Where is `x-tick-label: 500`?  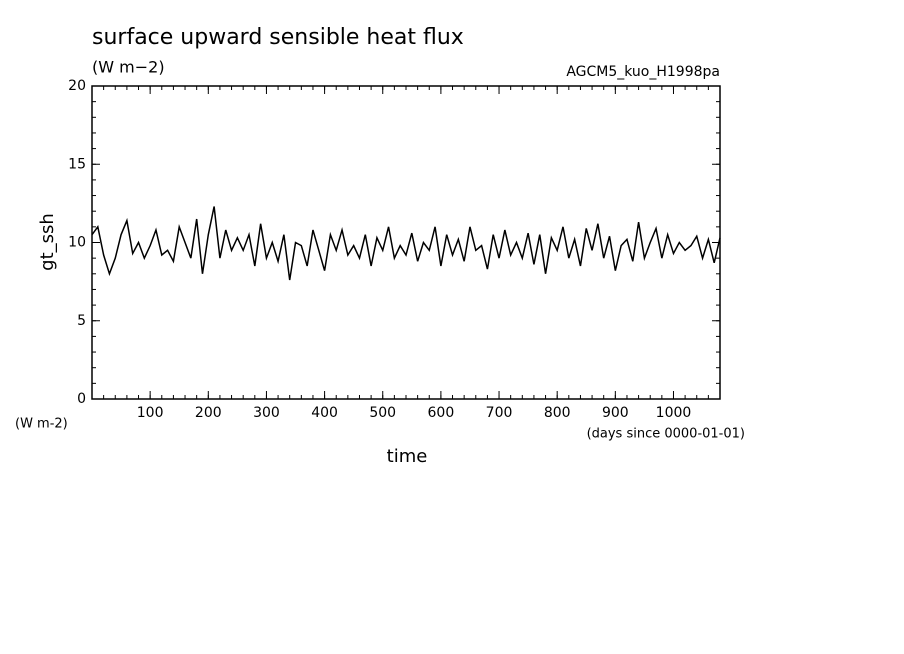 x-tick-label: 500 is located at coordinates (382, 413).